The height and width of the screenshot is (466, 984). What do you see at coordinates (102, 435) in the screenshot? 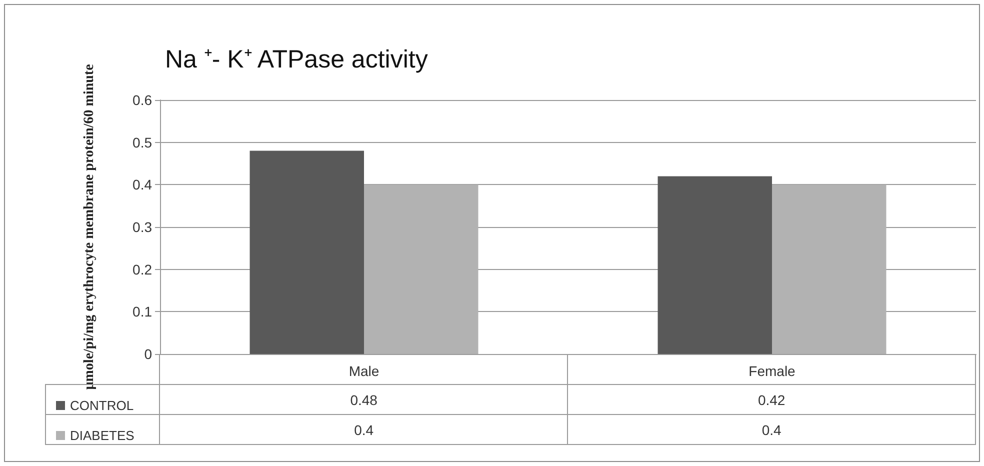
I see `legend-label: DIABETES` at bounding box center [102, 435].